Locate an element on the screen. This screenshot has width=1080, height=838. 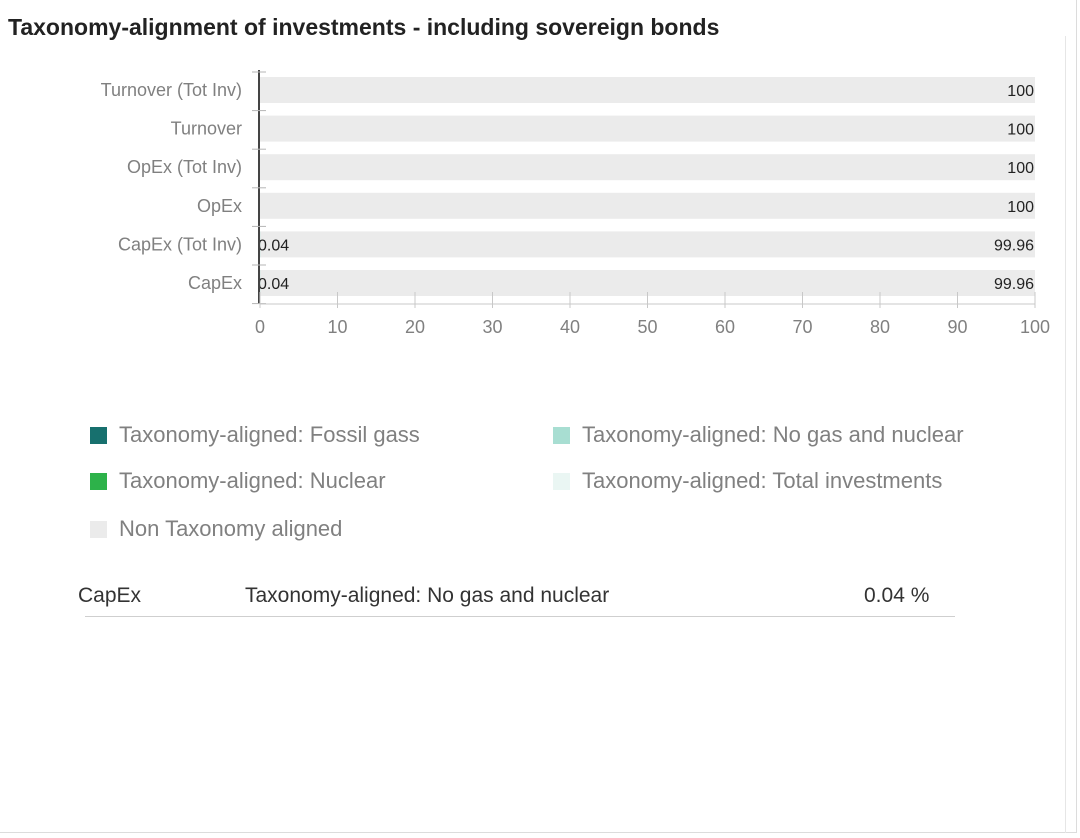
category-label: Turnover is located at coordinates (206, 129).